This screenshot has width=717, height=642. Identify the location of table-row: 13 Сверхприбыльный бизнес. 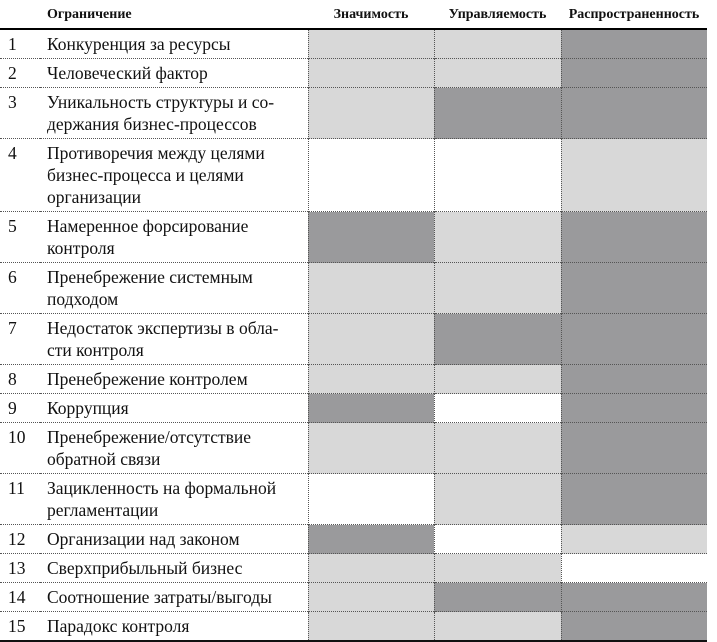
(353, 568).